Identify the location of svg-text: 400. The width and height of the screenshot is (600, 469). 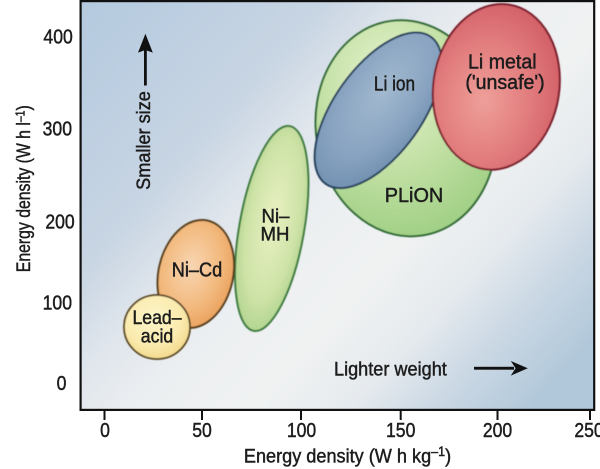
(57, 36).